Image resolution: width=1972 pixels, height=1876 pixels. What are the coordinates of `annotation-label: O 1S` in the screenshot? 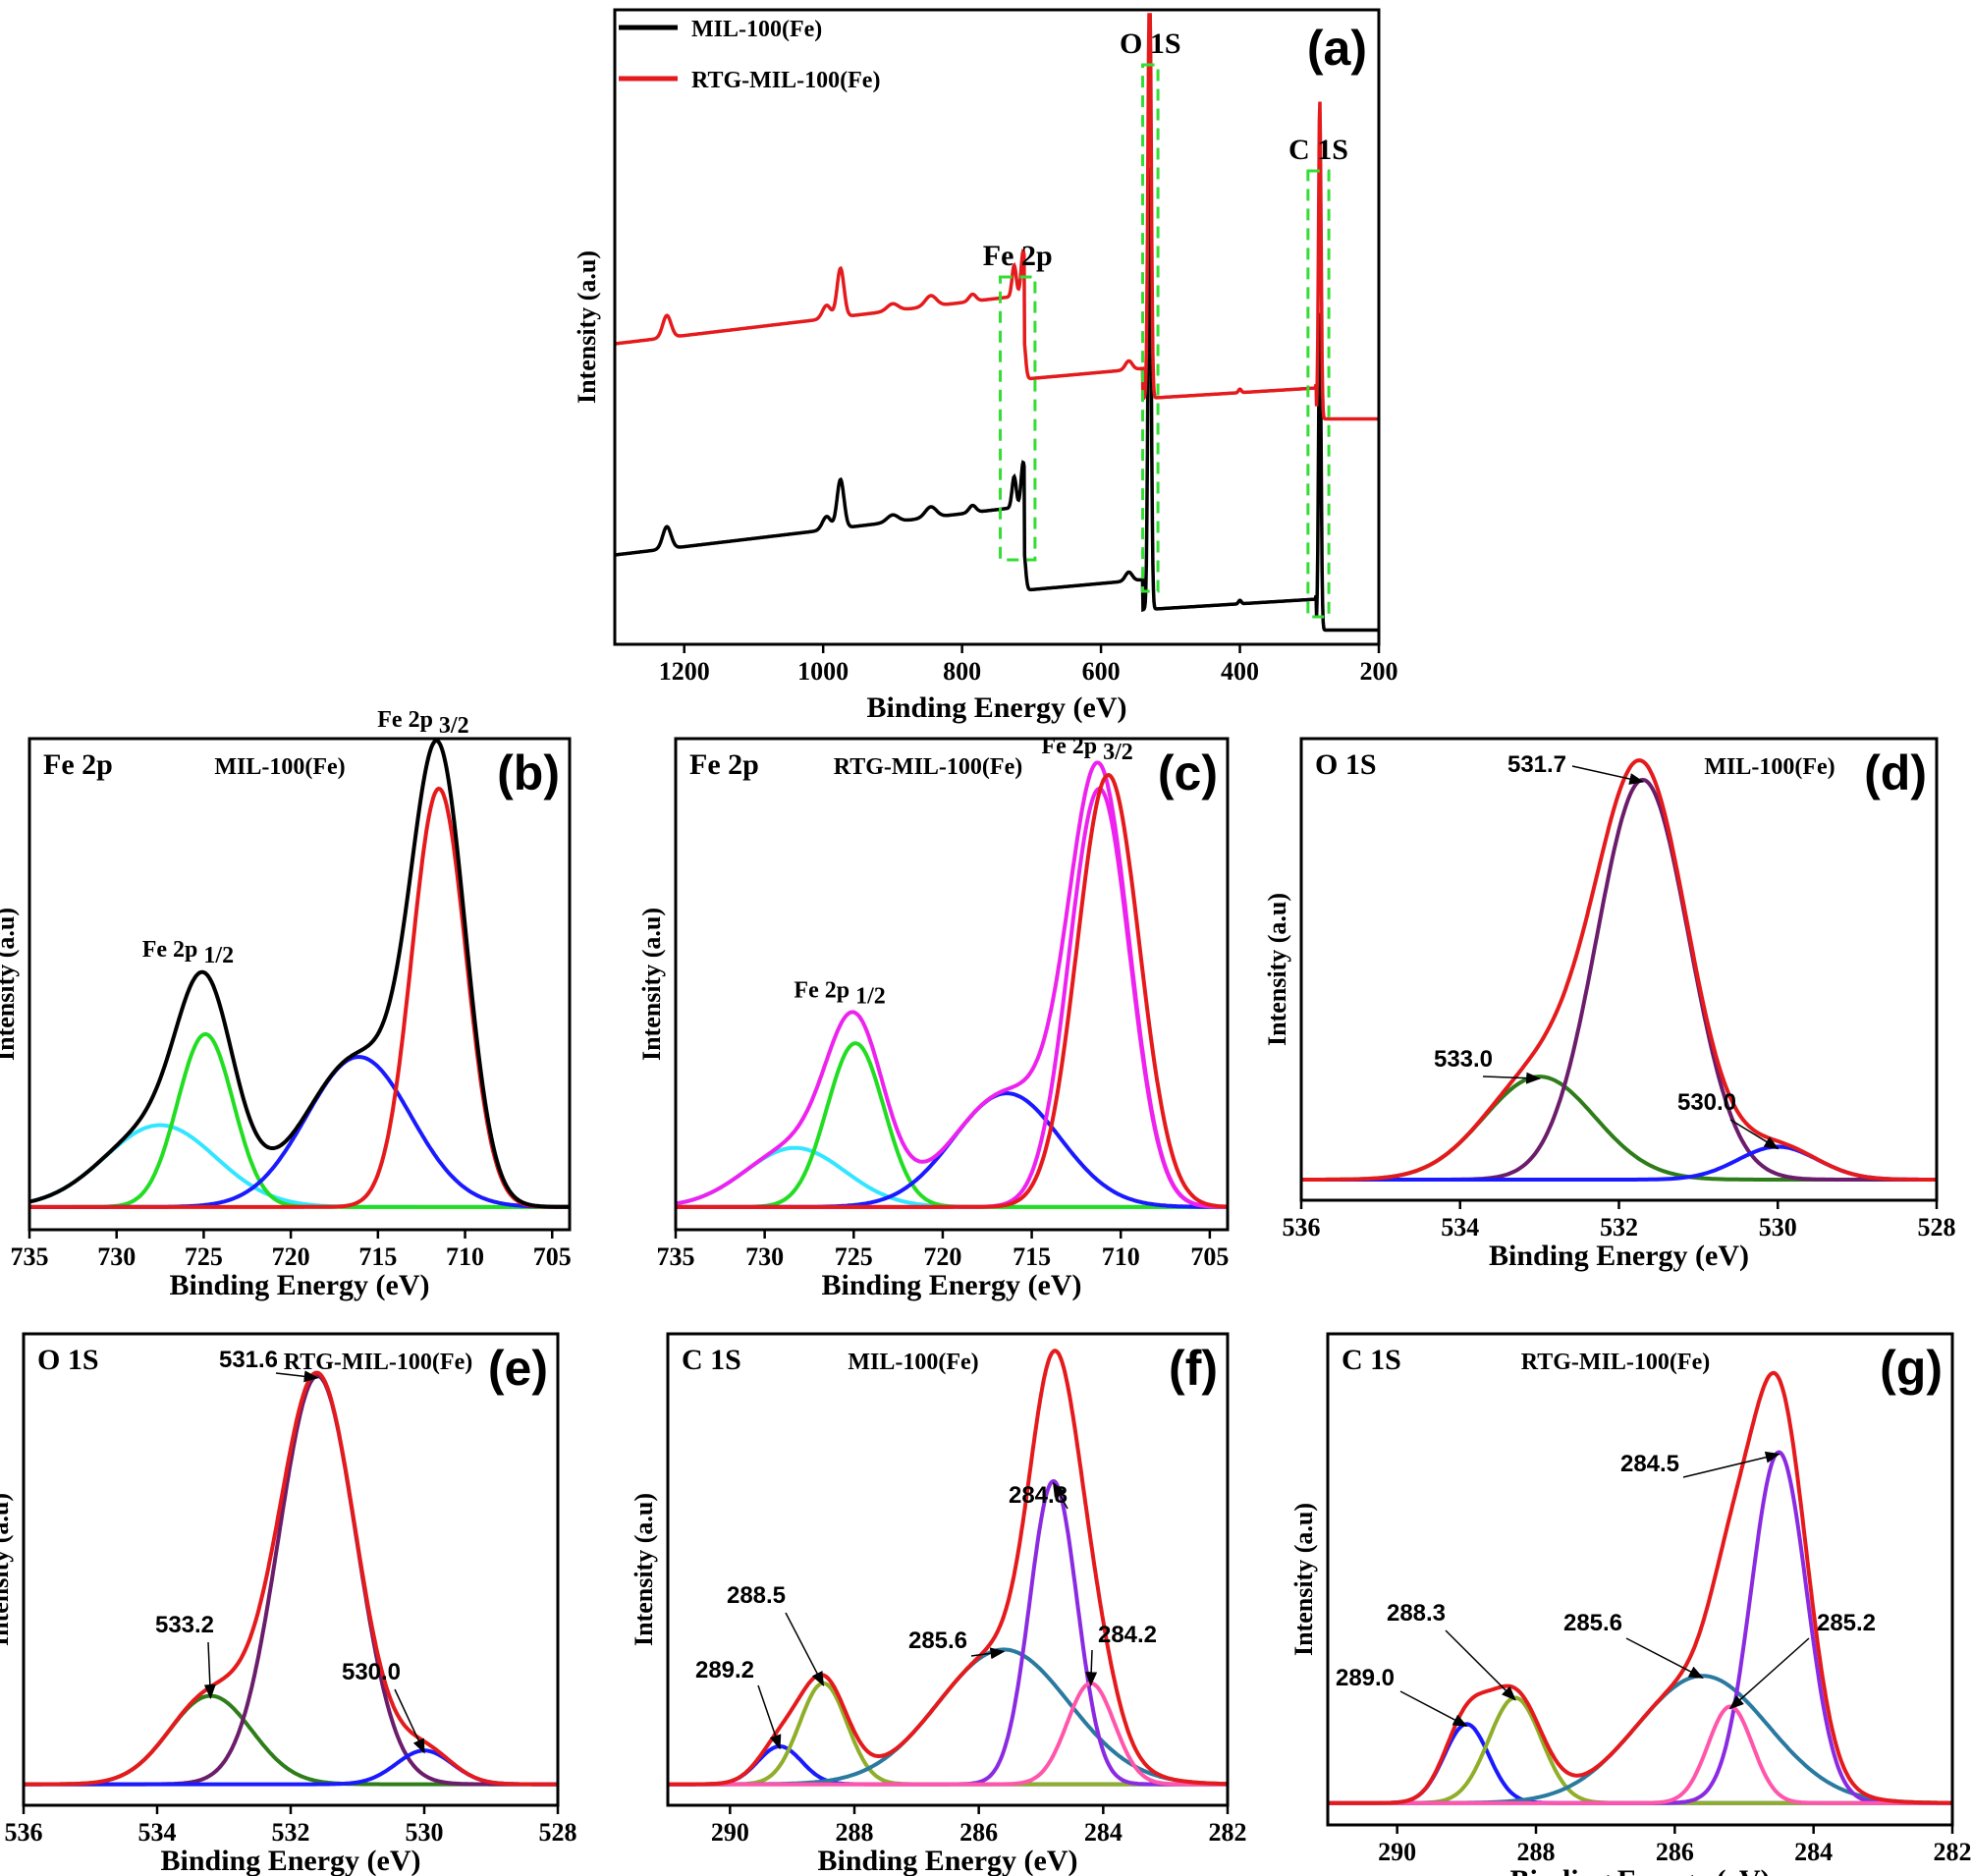 It's located at (1150, 44).